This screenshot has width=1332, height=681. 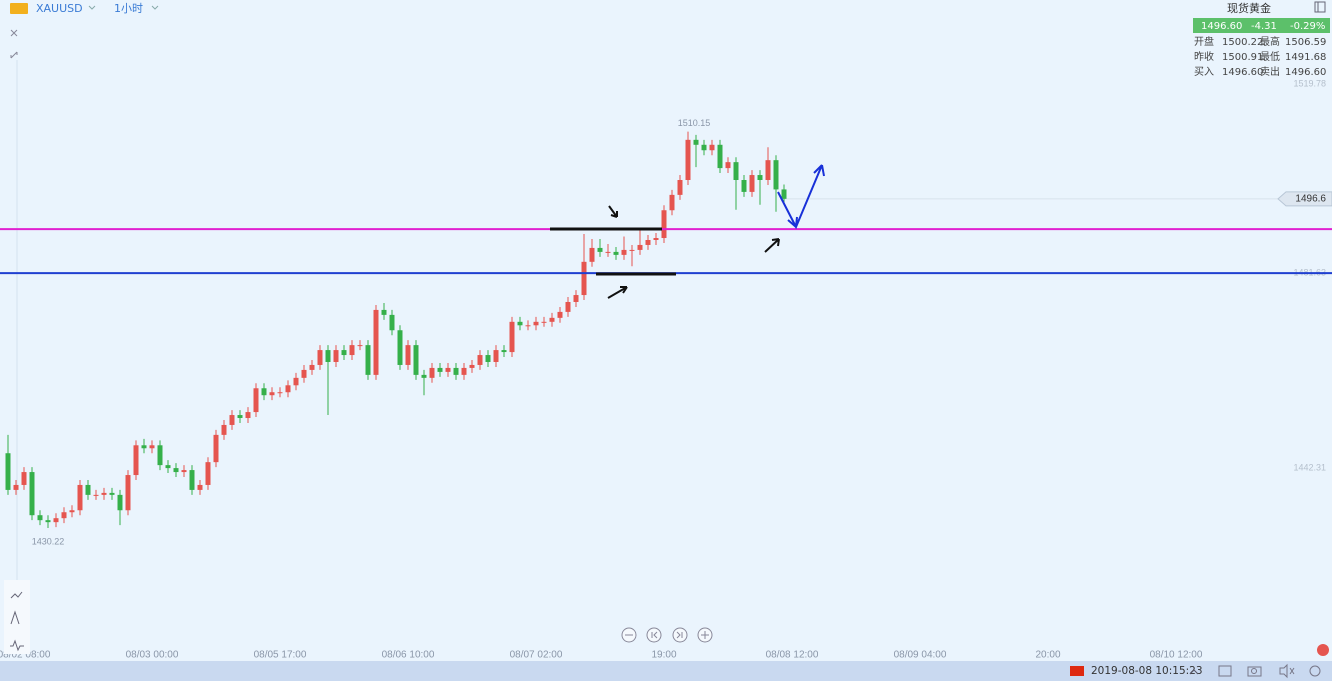 I want to click on quote-change: -4.31, so click(x=1264, y=26).